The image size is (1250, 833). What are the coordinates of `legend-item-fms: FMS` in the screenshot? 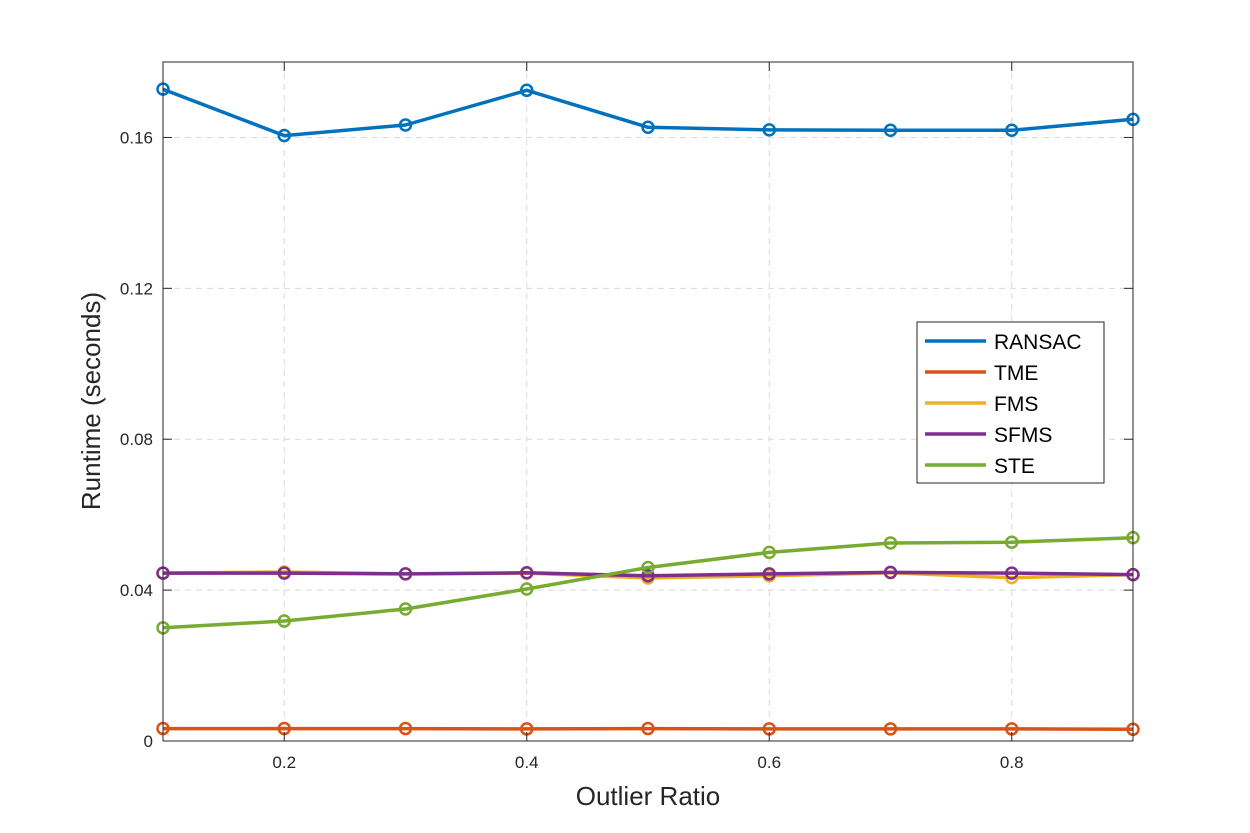 It's located at (981, 404).